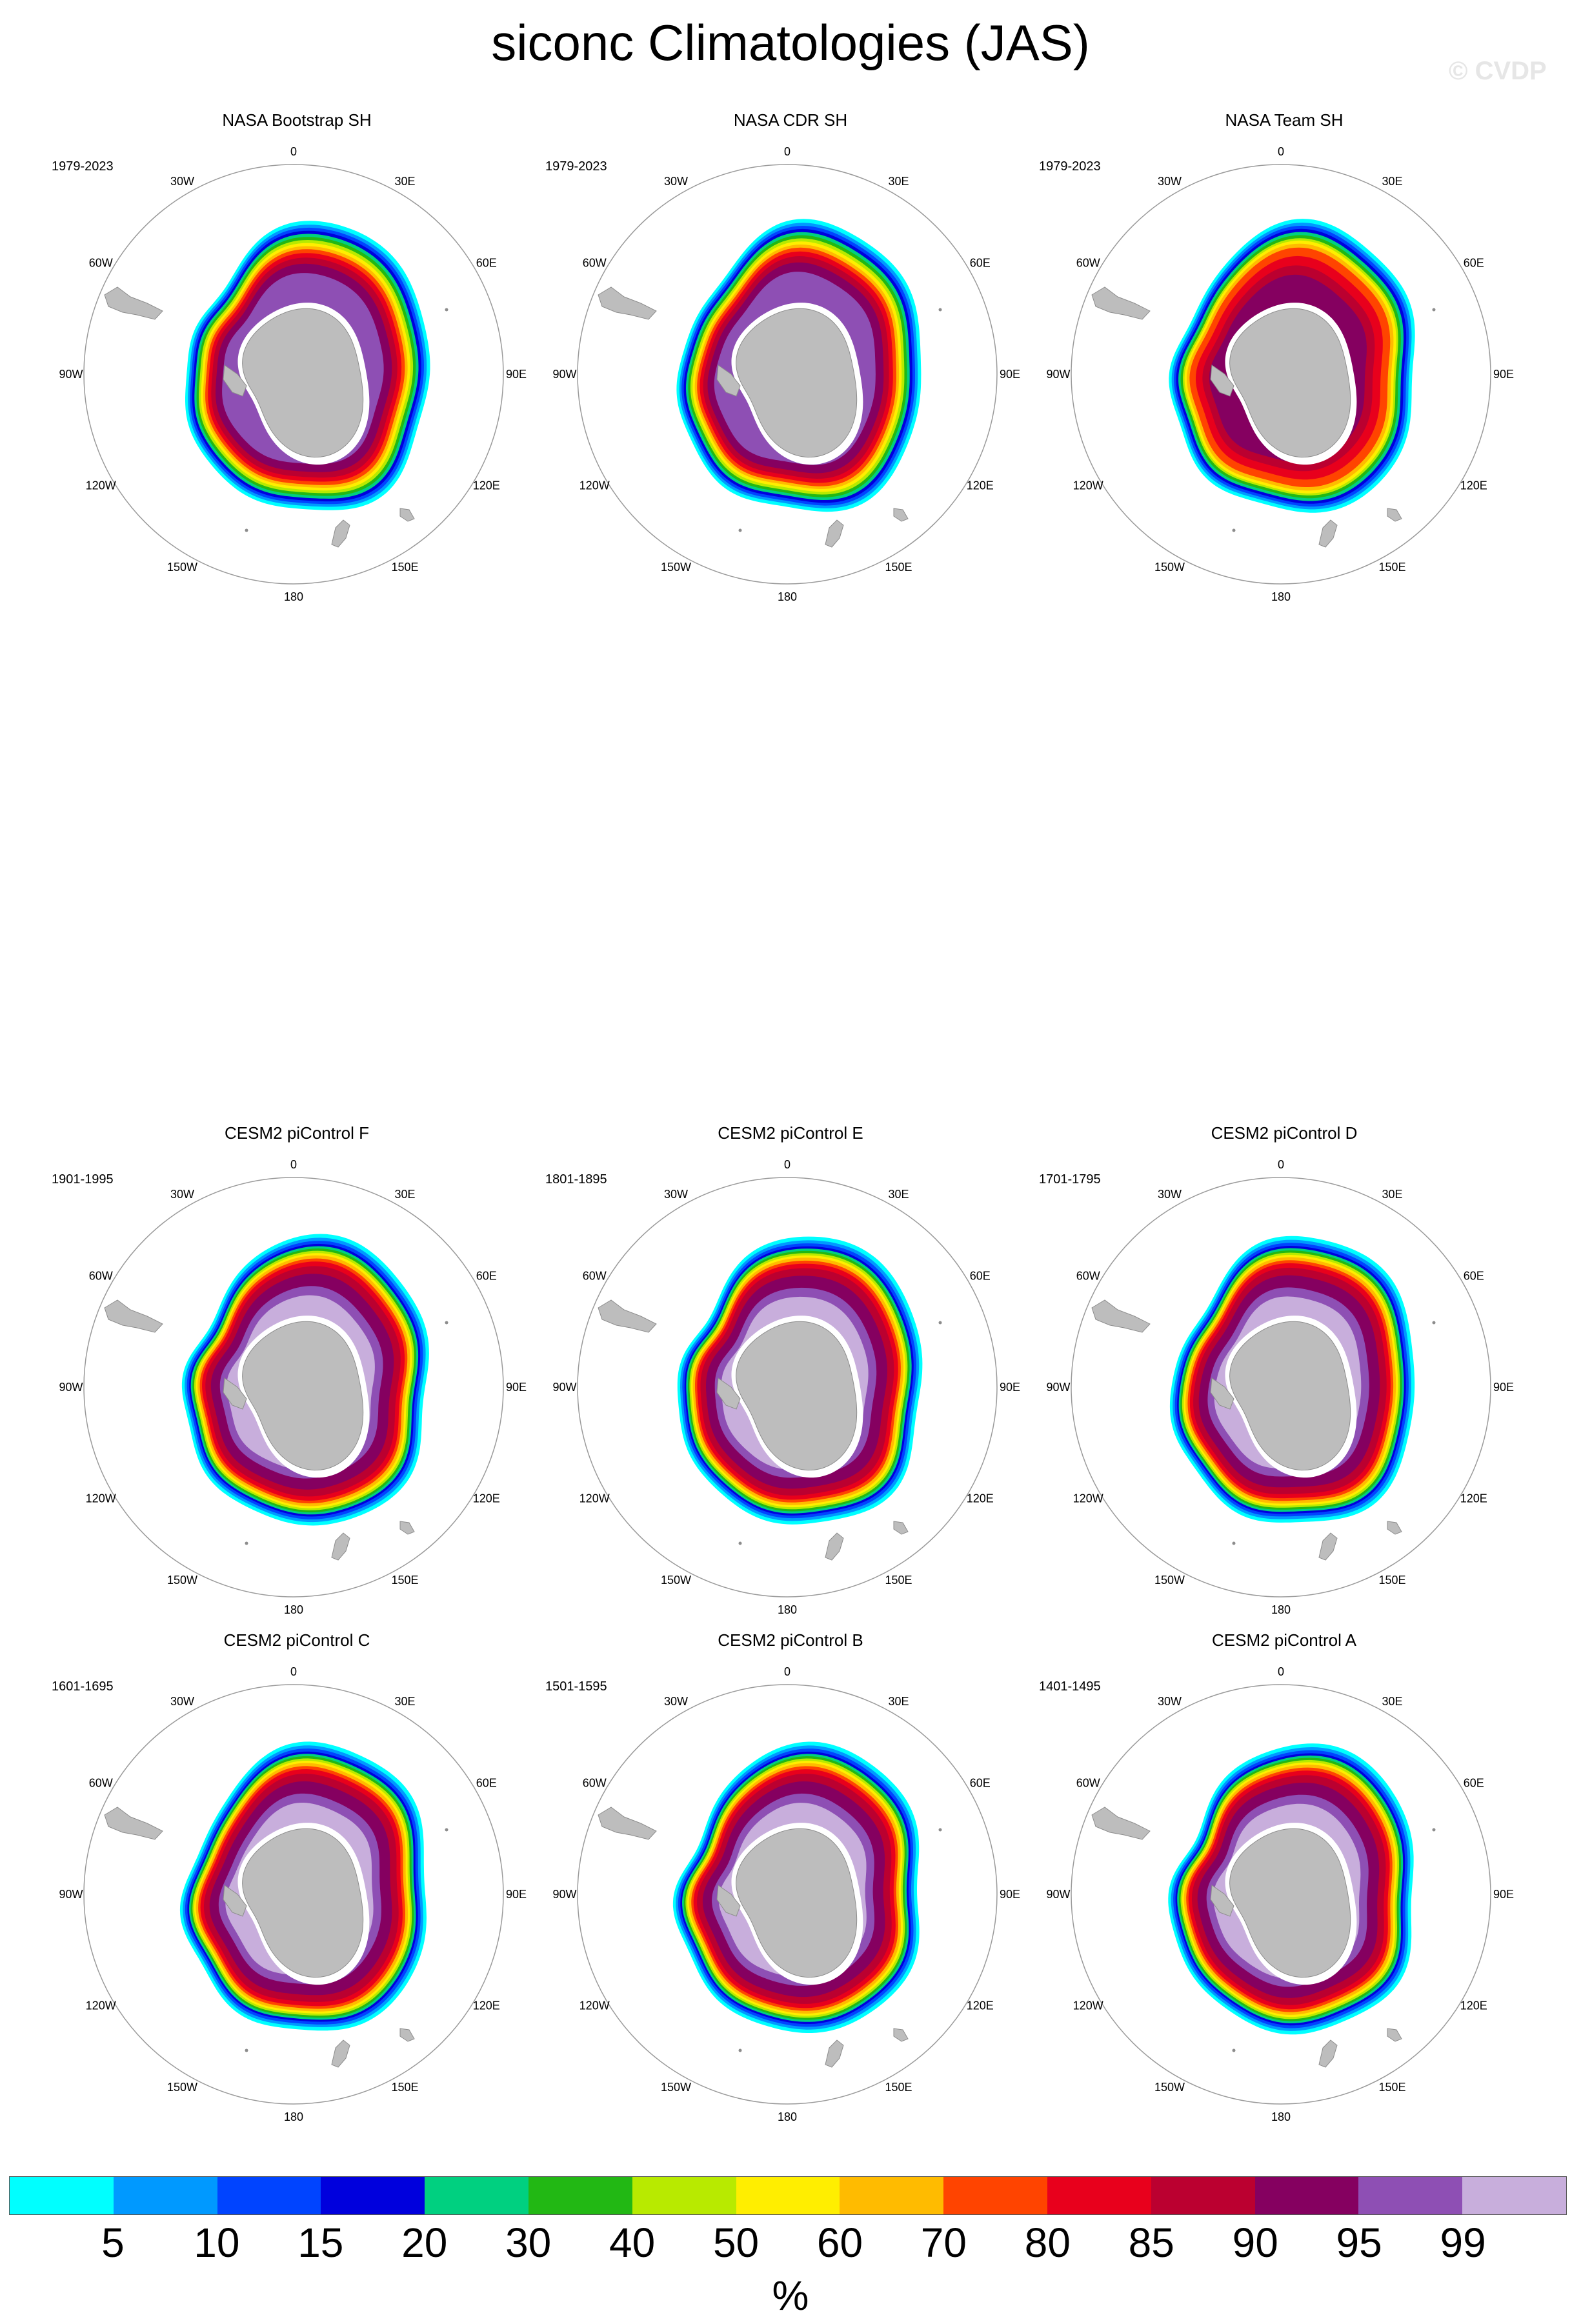 The height and width of the screenshot is (2324, 1581). Describe the element at coordinates (1151, 2242) in the screenshot. I see `colorbar-tick-label: 85` at that location.